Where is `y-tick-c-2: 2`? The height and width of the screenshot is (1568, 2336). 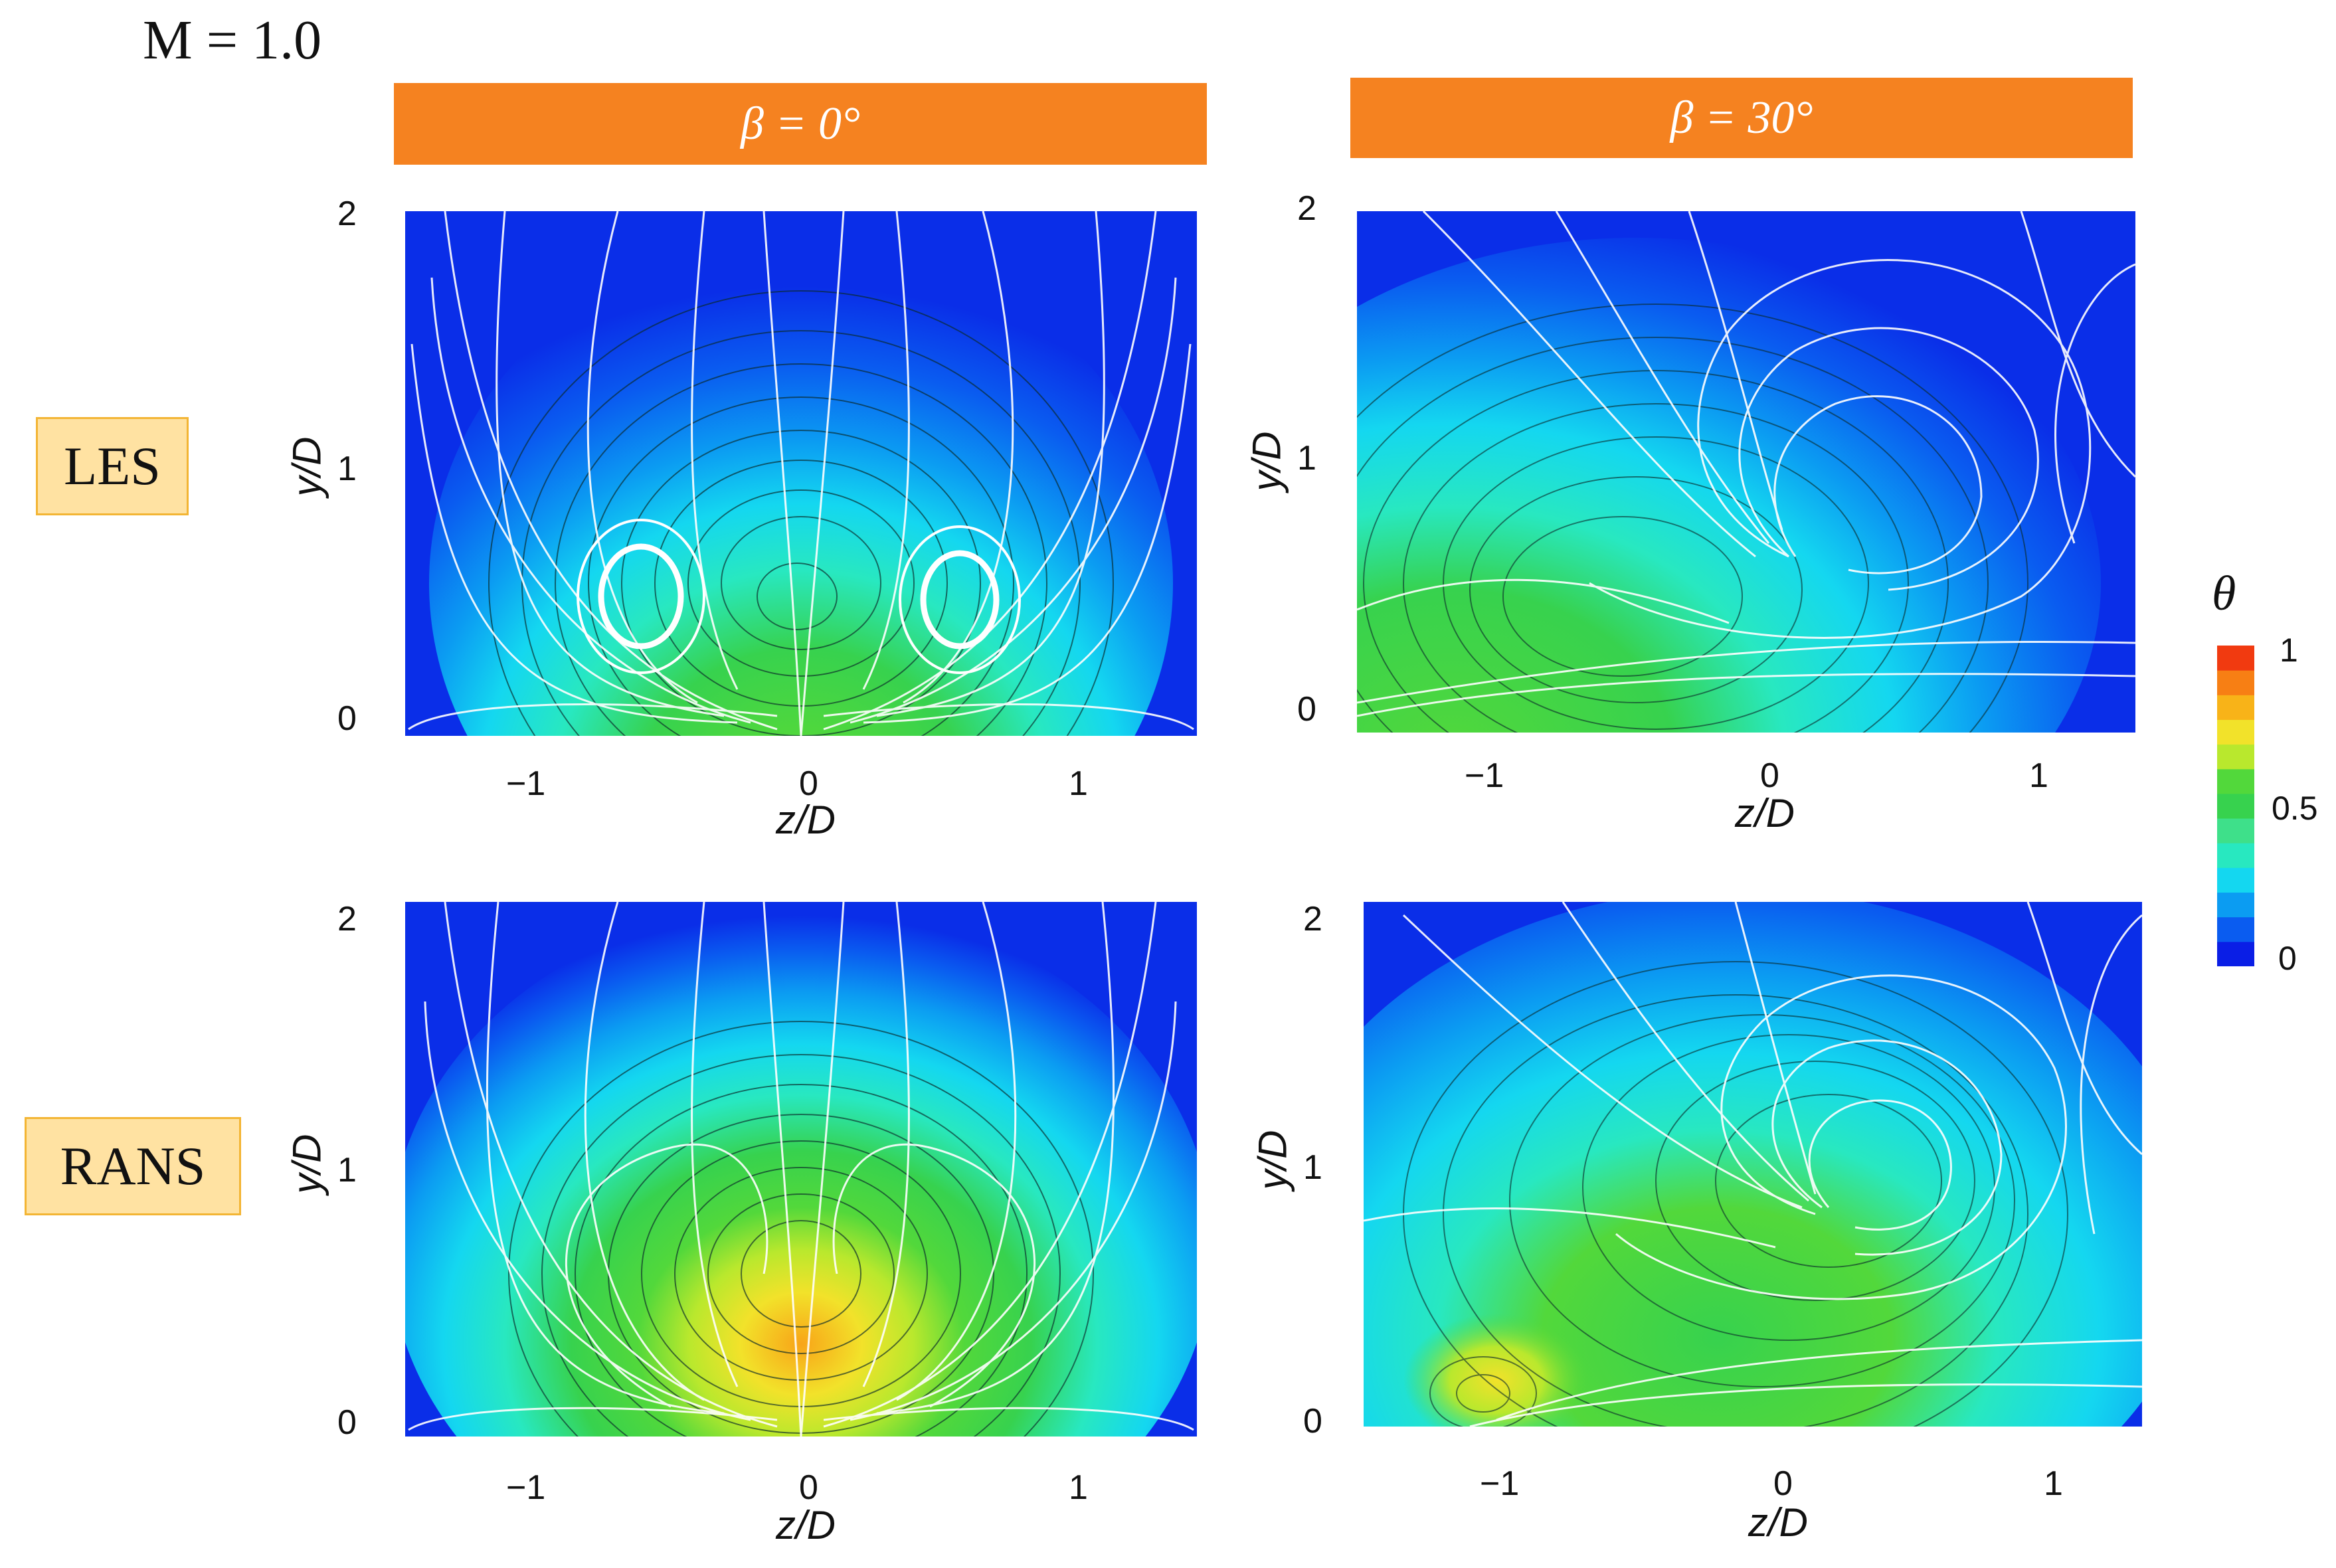 y-tick-c-2: 2 is located at coordinates (347, 919).